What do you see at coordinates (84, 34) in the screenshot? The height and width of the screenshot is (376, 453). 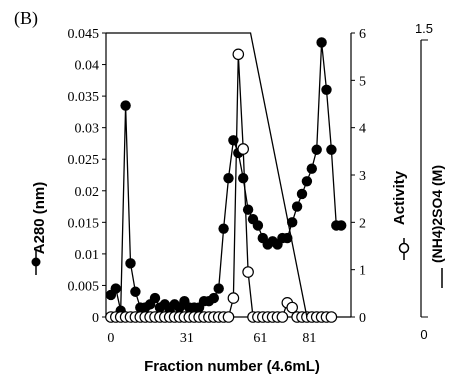 I see `left-tick-label: 0.045` at bounding box center [84, 34].